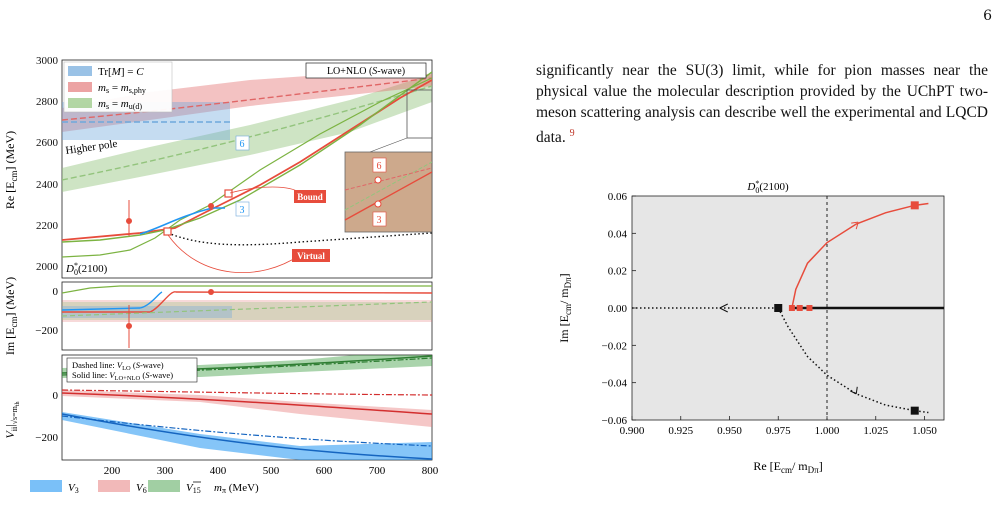  What do you see at coordinates (12, 419) in the screenshot?
I see `bot-ylabel: Vii|√s=mth` at bounding box center [12, 419].